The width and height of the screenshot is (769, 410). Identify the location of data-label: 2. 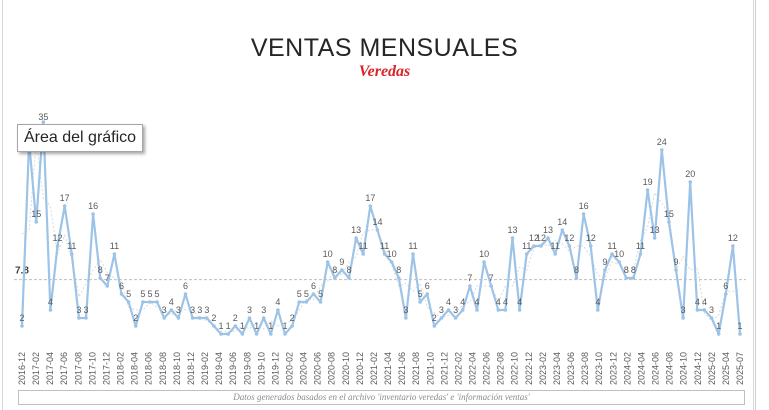
(434, 318).